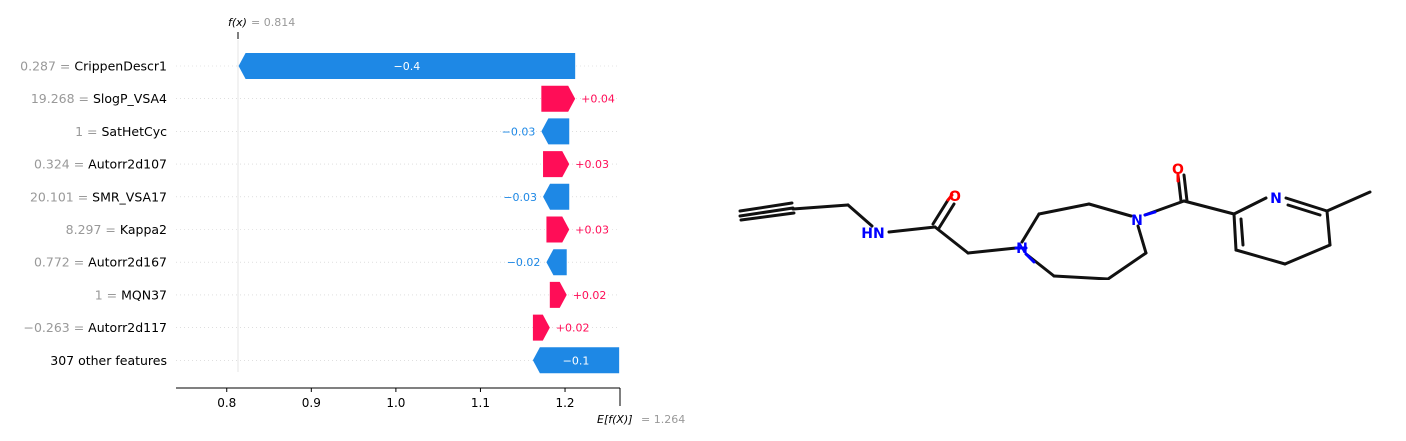 Image resolution: width=1406 pixels, height=441 pixels. What do you see at coordinates (311, 403) in the screenshot?
I see `x-tick-label: 0.9` at bounding box center [311, 403].